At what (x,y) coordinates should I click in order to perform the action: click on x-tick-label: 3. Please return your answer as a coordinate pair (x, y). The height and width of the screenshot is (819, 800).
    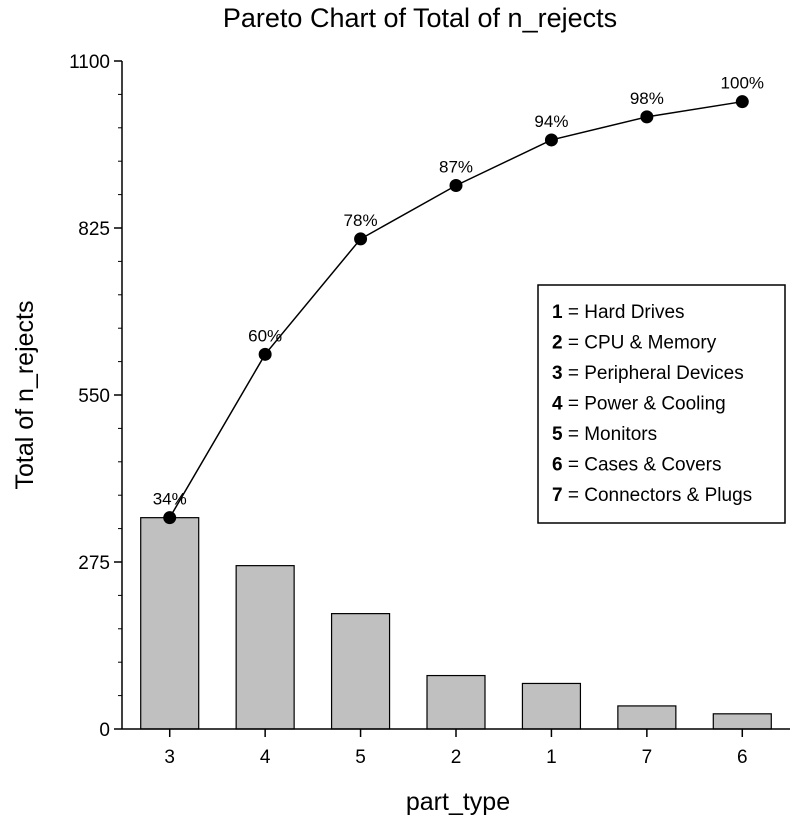
    Looking at the image, I should click on (169, 757).